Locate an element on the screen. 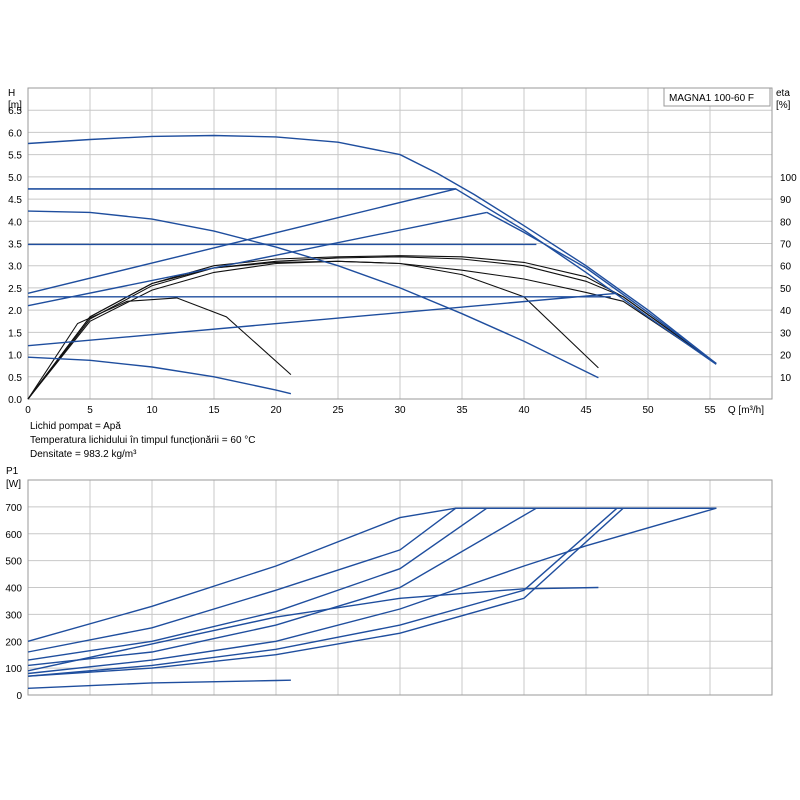  p1-axis-label: P1 is located at coordinates (12, 471).